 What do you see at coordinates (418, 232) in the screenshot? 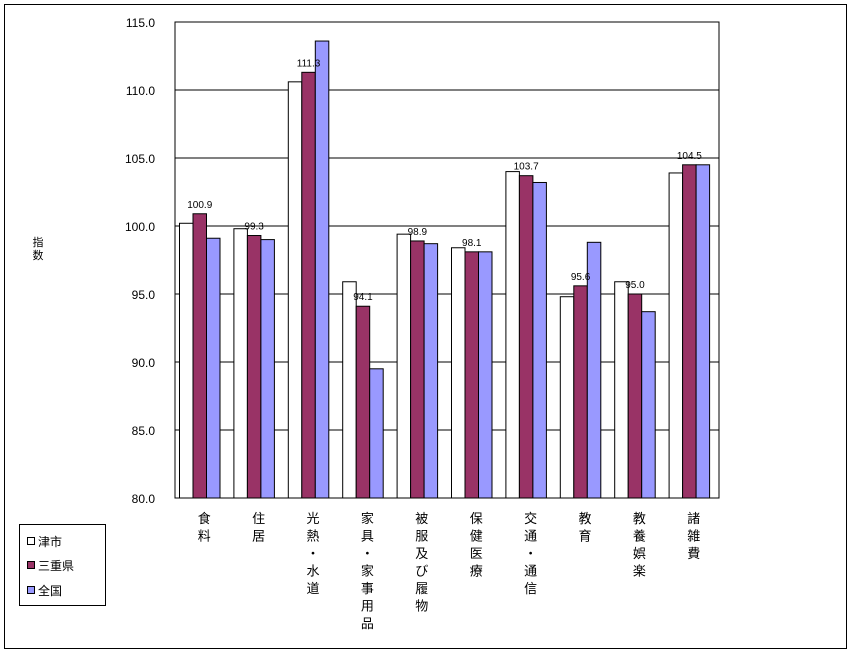
I see `data-label: 98.9` at bounding box center [418, 232].